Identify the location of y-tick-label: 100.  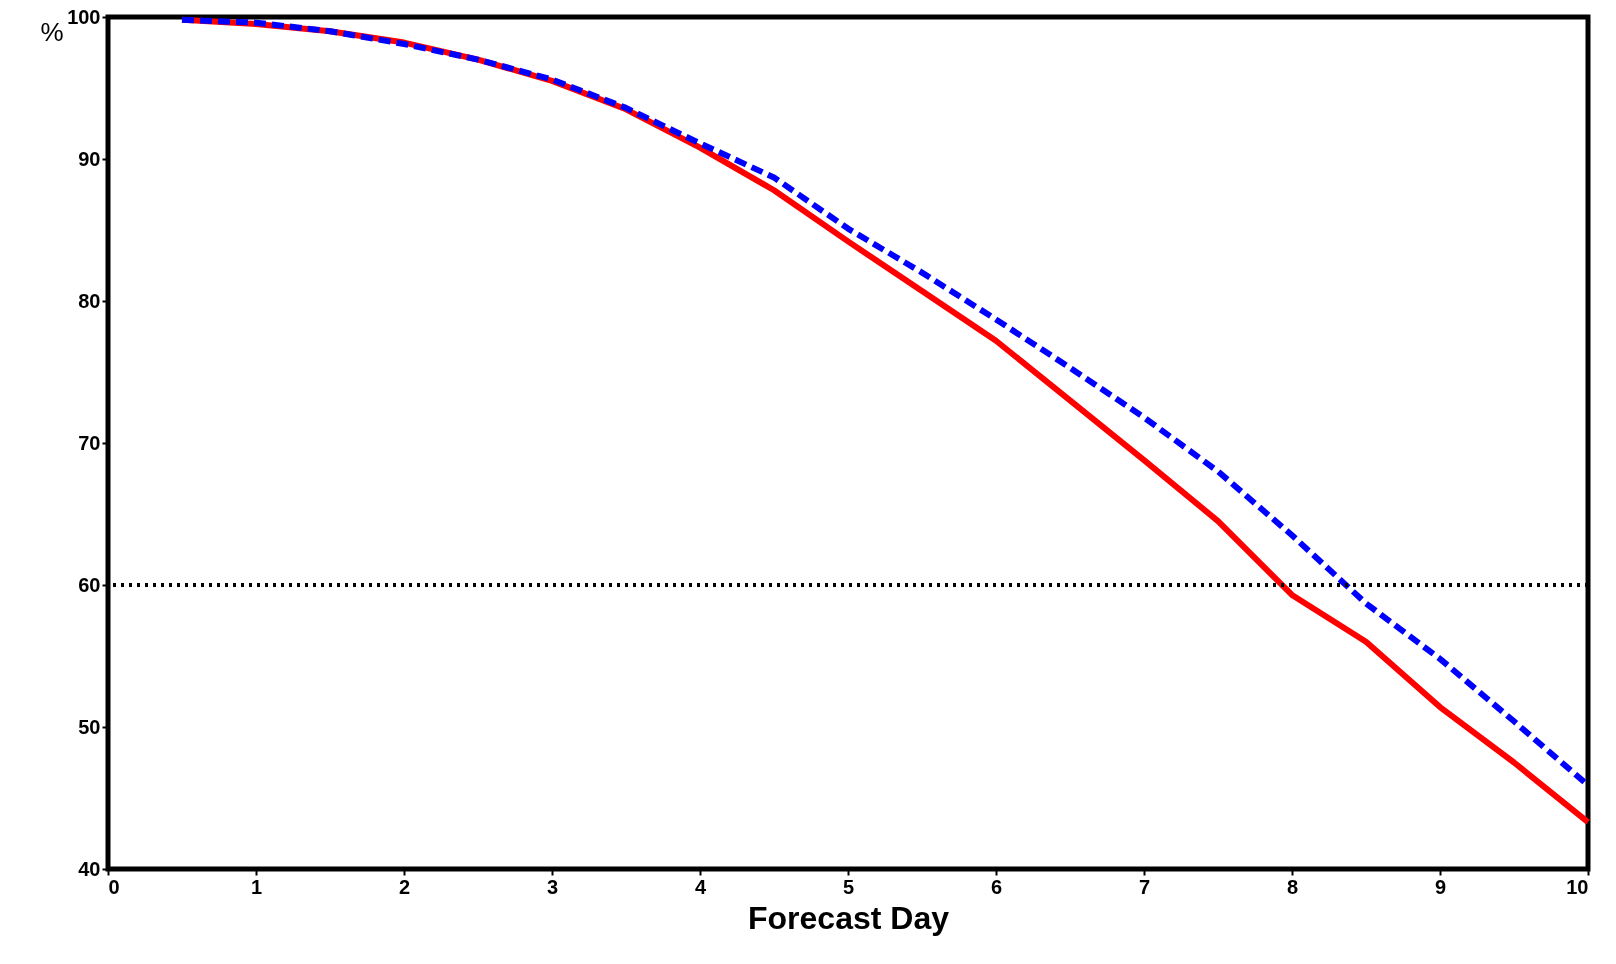
(84, 16).